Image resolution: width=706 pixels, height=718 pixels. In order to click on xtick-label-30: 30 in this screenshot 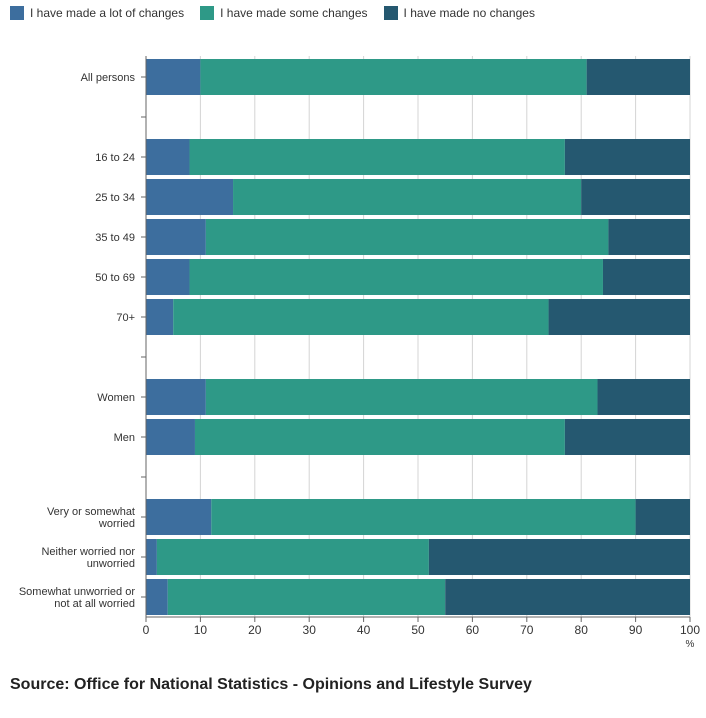, I will do `click(310, 630)`.